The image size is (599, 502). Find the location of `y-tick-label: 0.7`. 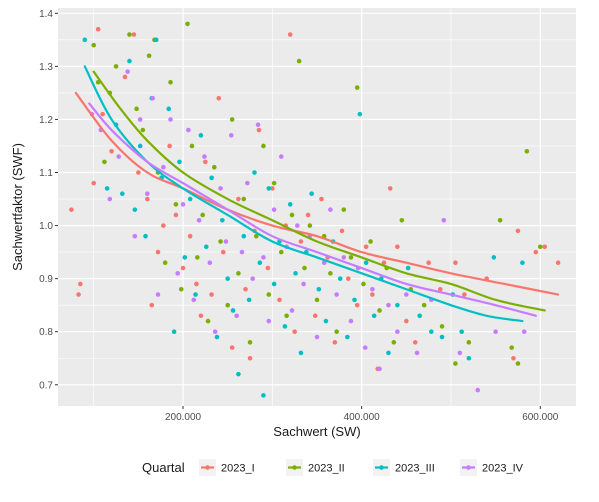

y-tick-label: 0.7 is located at coordinates (46, 385).